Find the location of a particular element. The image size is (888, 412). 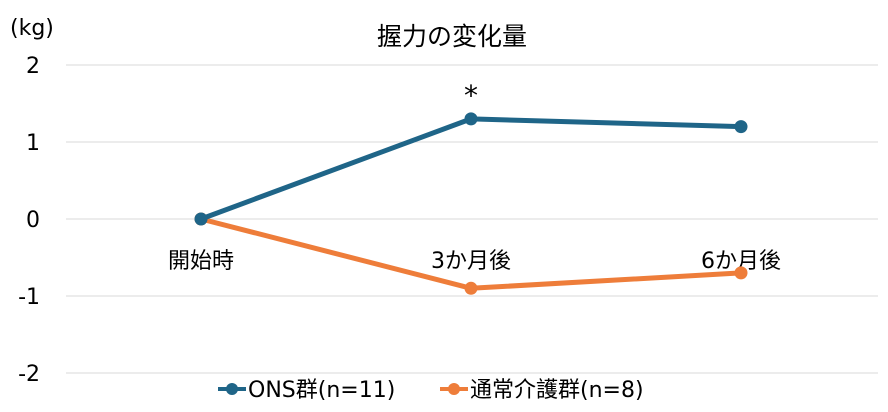

category-label: 開始時 is located at coordinates (201, 261).